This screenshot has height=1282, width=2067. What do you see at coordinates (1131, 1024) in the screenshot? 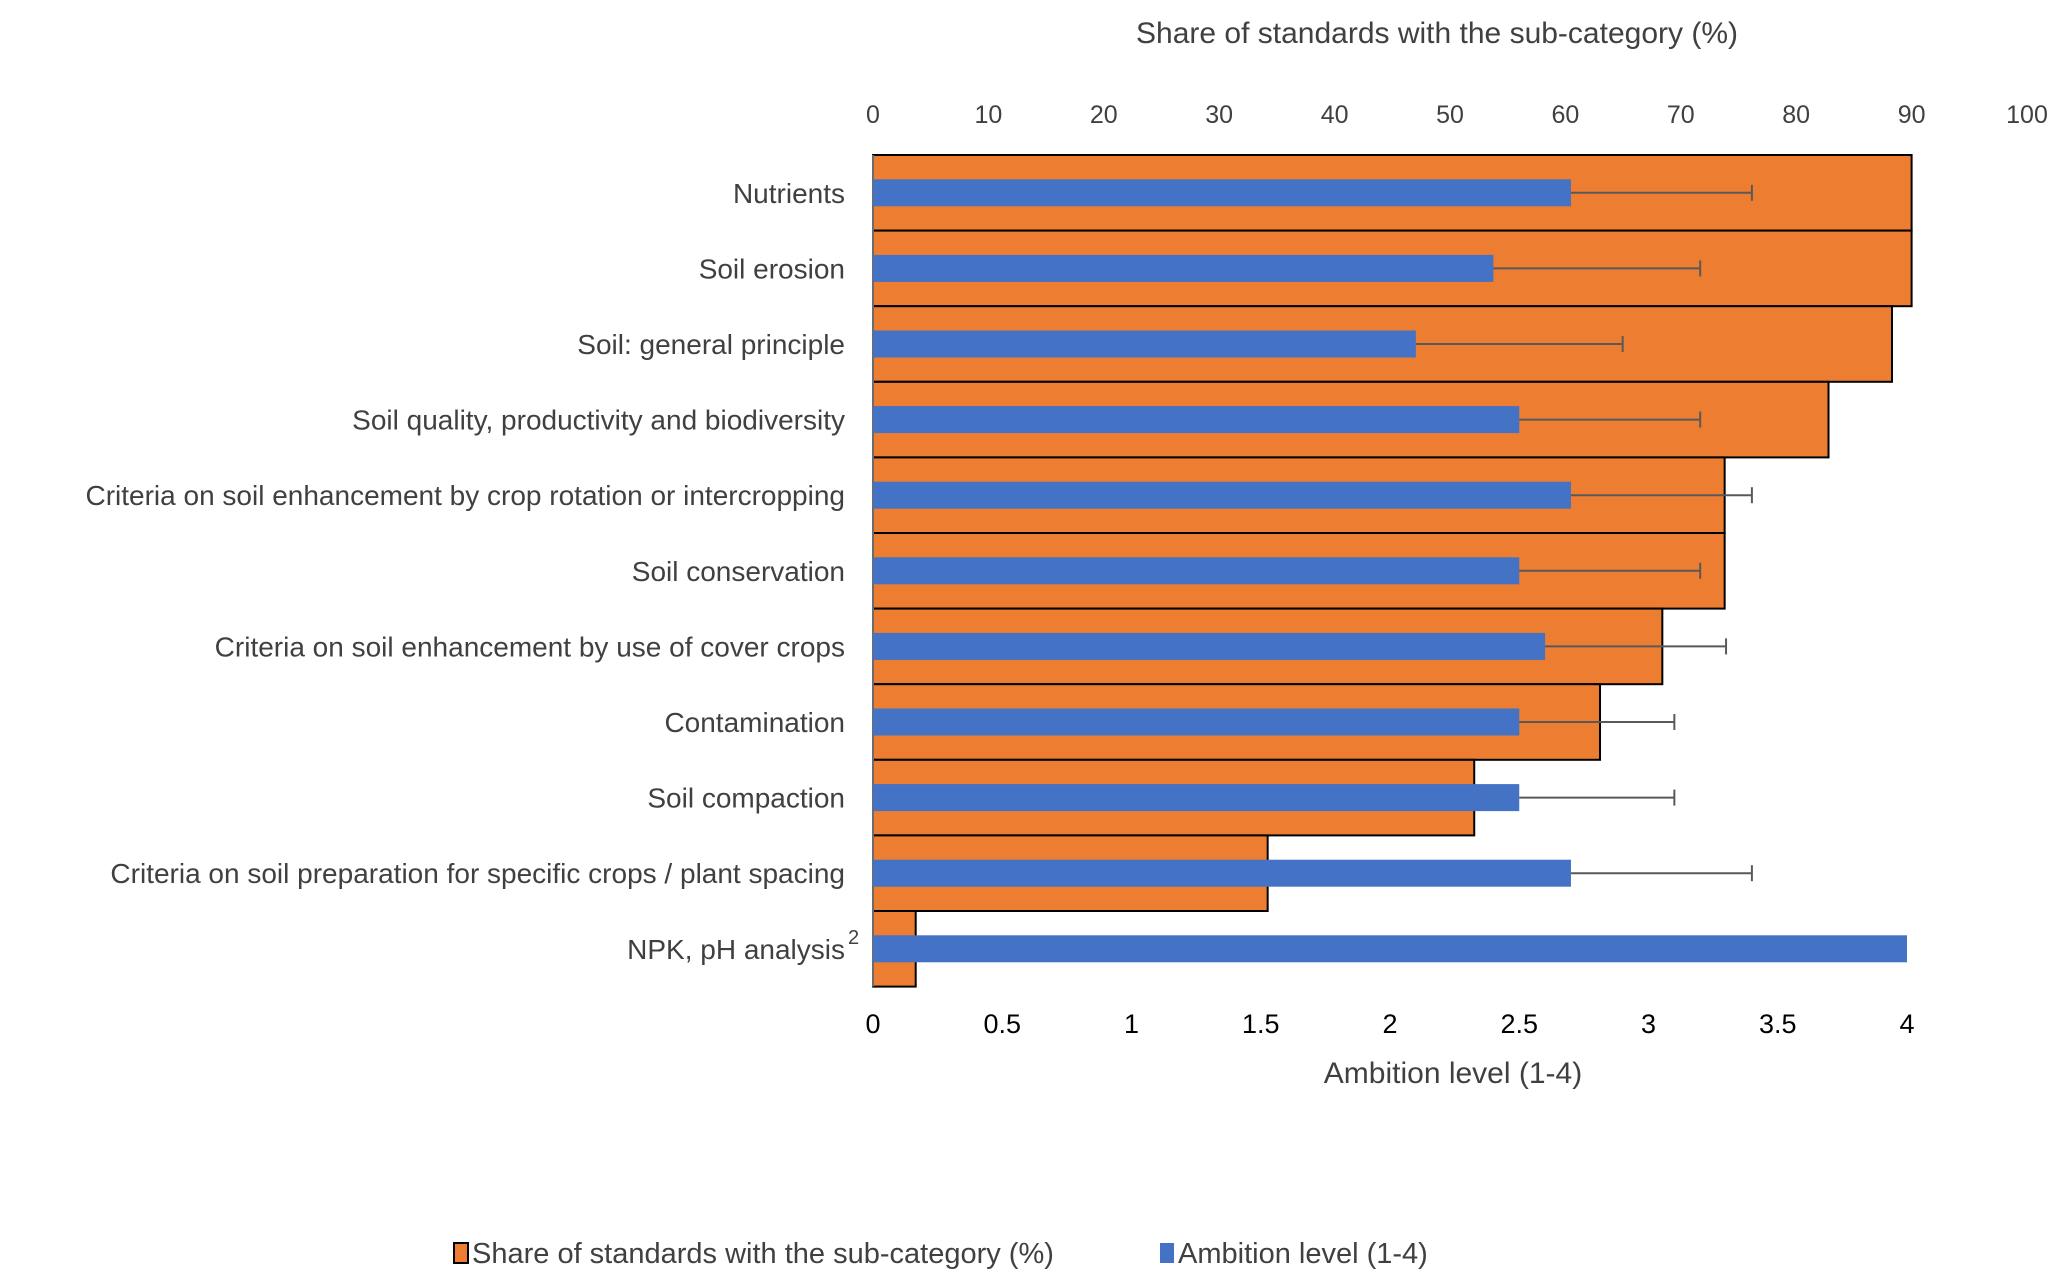
I see `bottom-tick-label: 1` at bounding box center [1131, 1024].